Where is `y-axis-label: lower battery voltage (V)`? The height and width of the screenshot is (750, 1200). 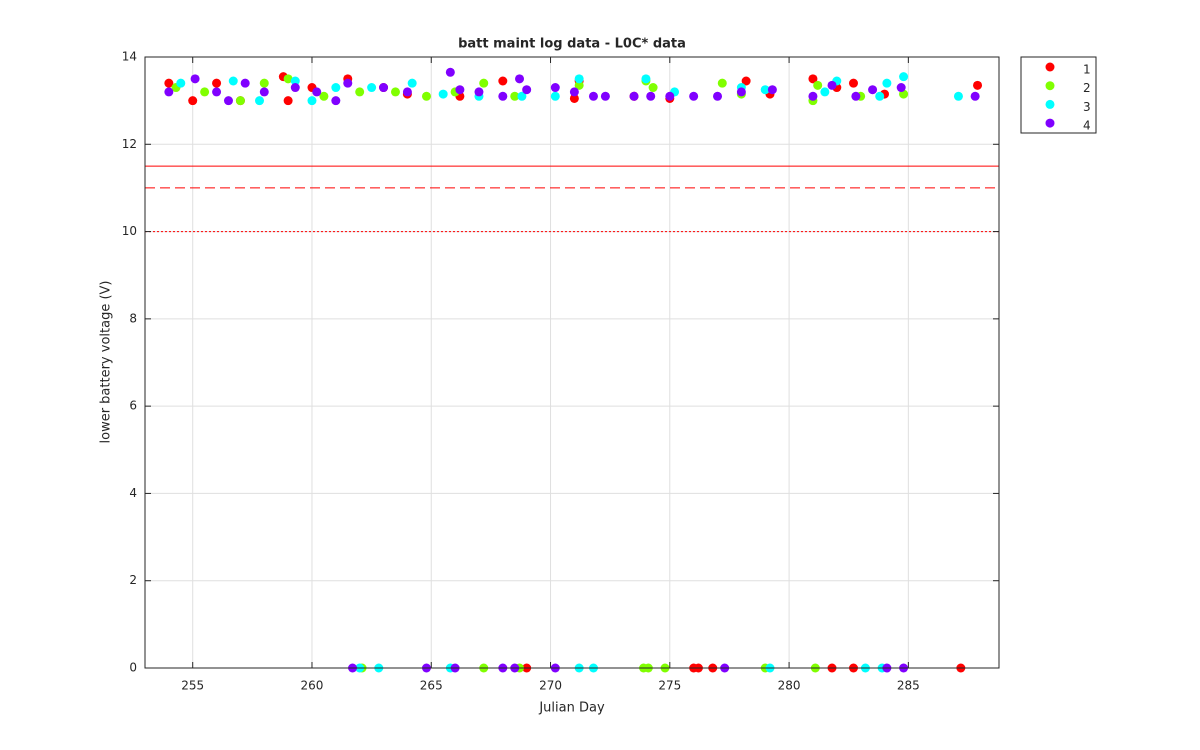 y-axis-label: lower battery voltage (V) is located at coordinates (106, 362).